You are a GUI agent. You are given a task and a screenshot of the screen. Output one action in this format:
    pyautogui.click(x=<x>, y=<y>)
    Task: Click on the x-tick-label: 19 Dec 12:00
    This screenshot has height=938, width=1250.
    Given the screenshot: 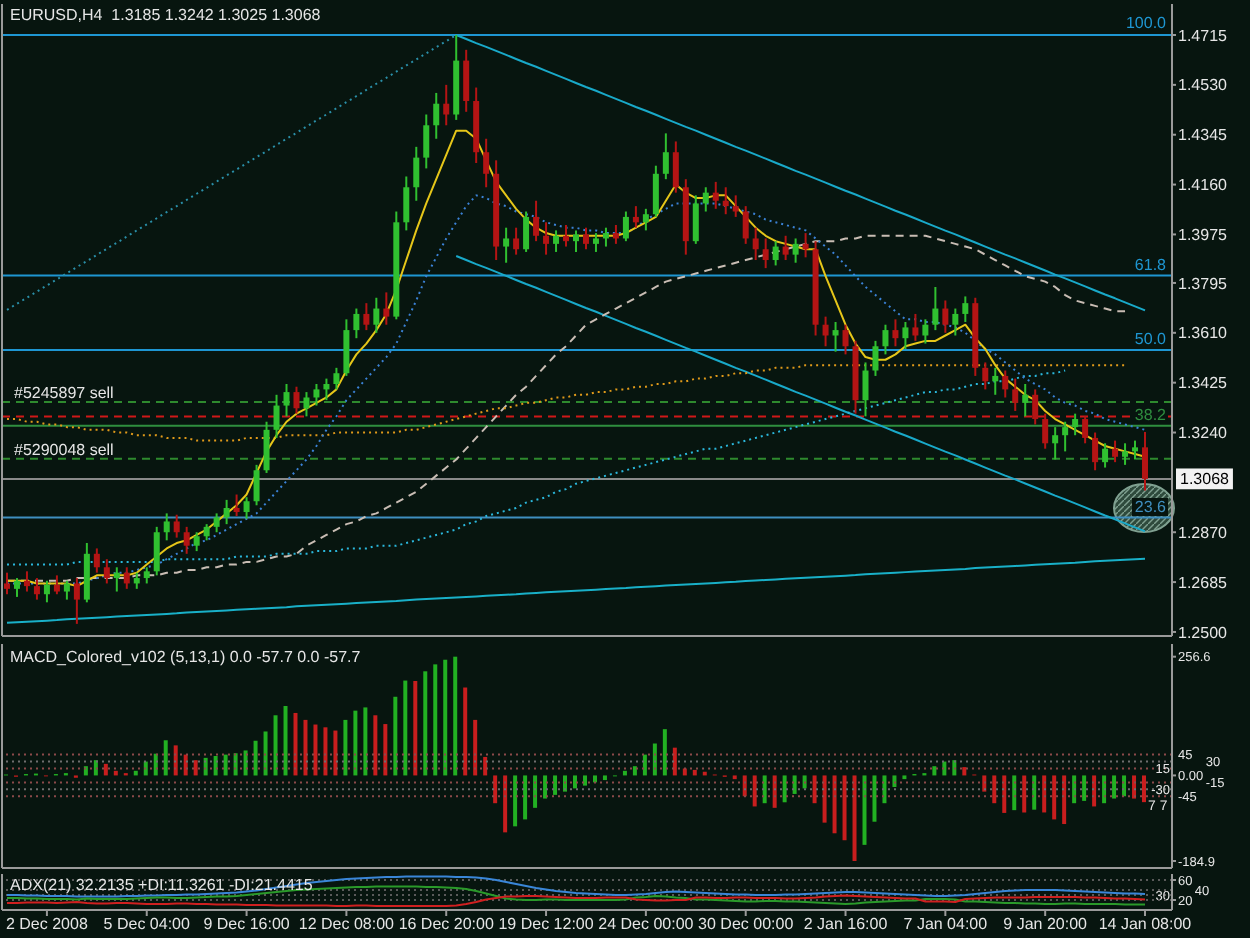 What is the action you would take?
    pyautogui.click(x=546, y=924)
    